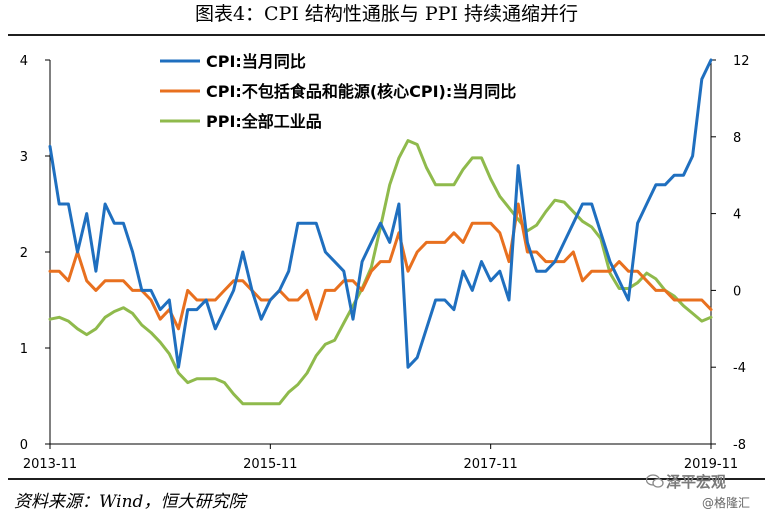 This screenshot has width=773, height=516. What do you see at coordinates (24, 253) in the screenshot?
I see `left-axis-tick-label: 2` at bounding box center [24, 253].